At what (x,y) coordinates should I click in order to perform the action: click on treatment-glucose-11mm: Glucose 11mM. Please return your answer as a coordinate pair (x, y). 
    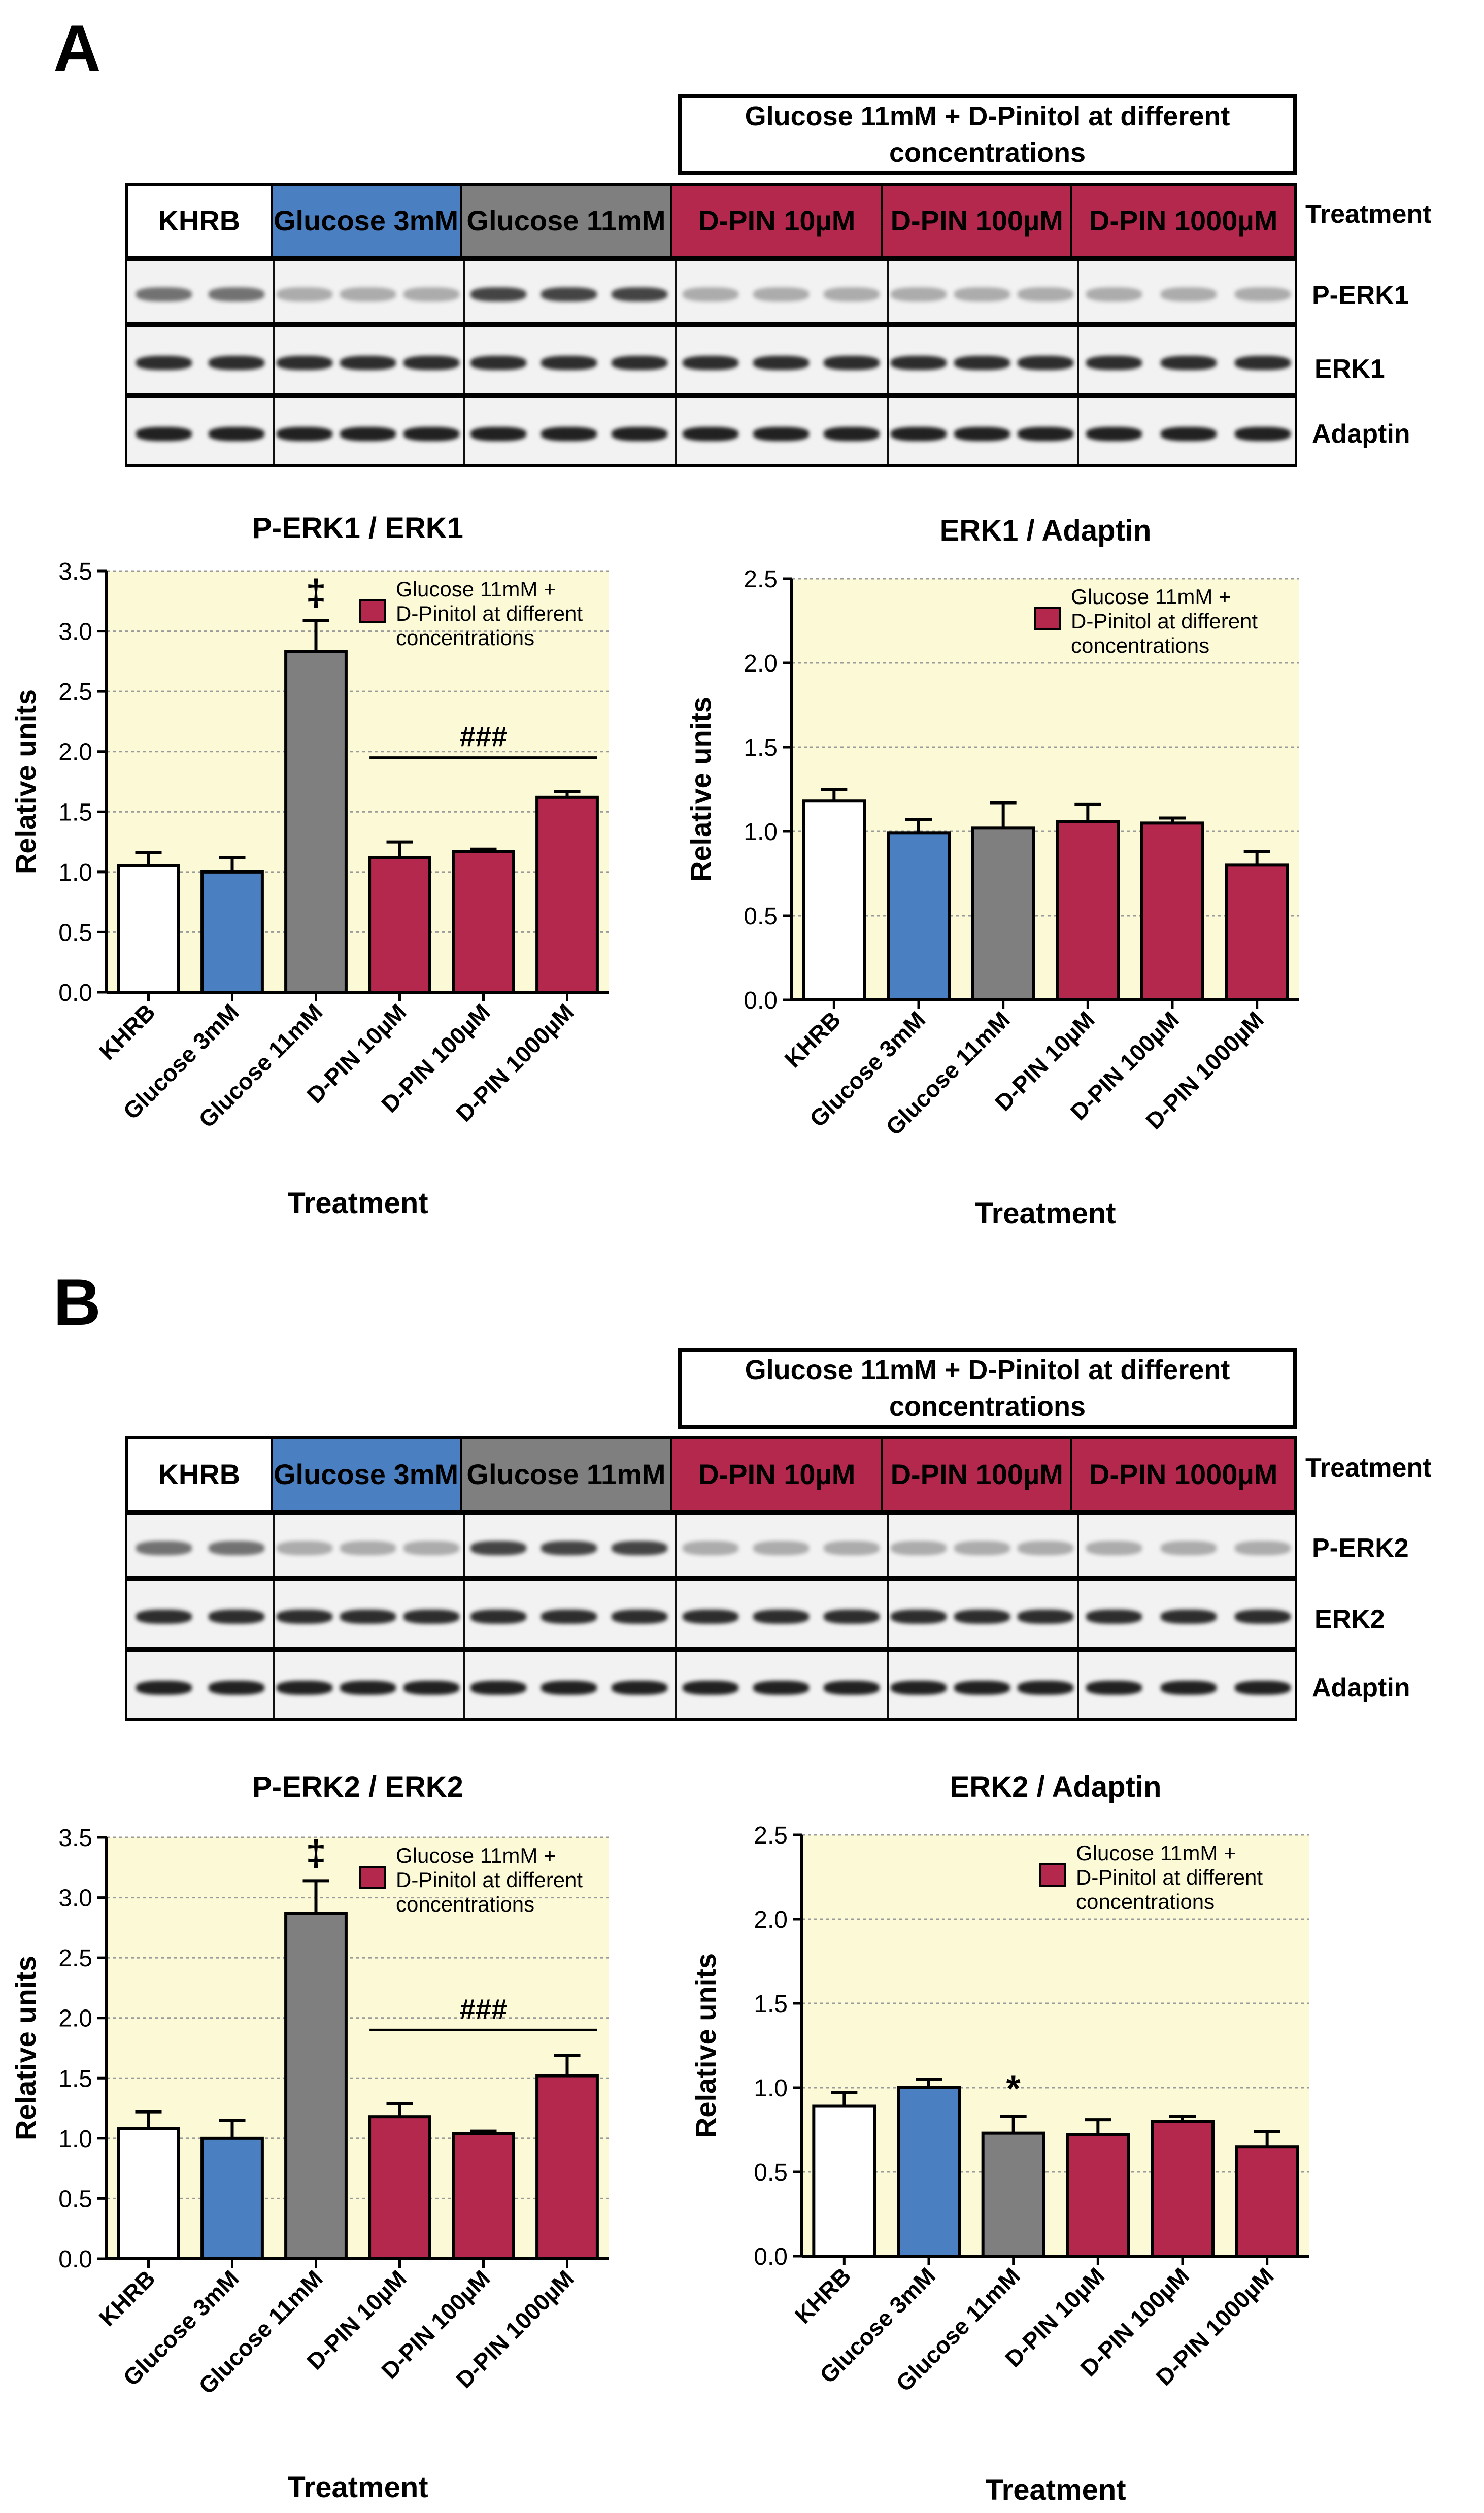
    Looking at the image, I should click on (567, 1475).